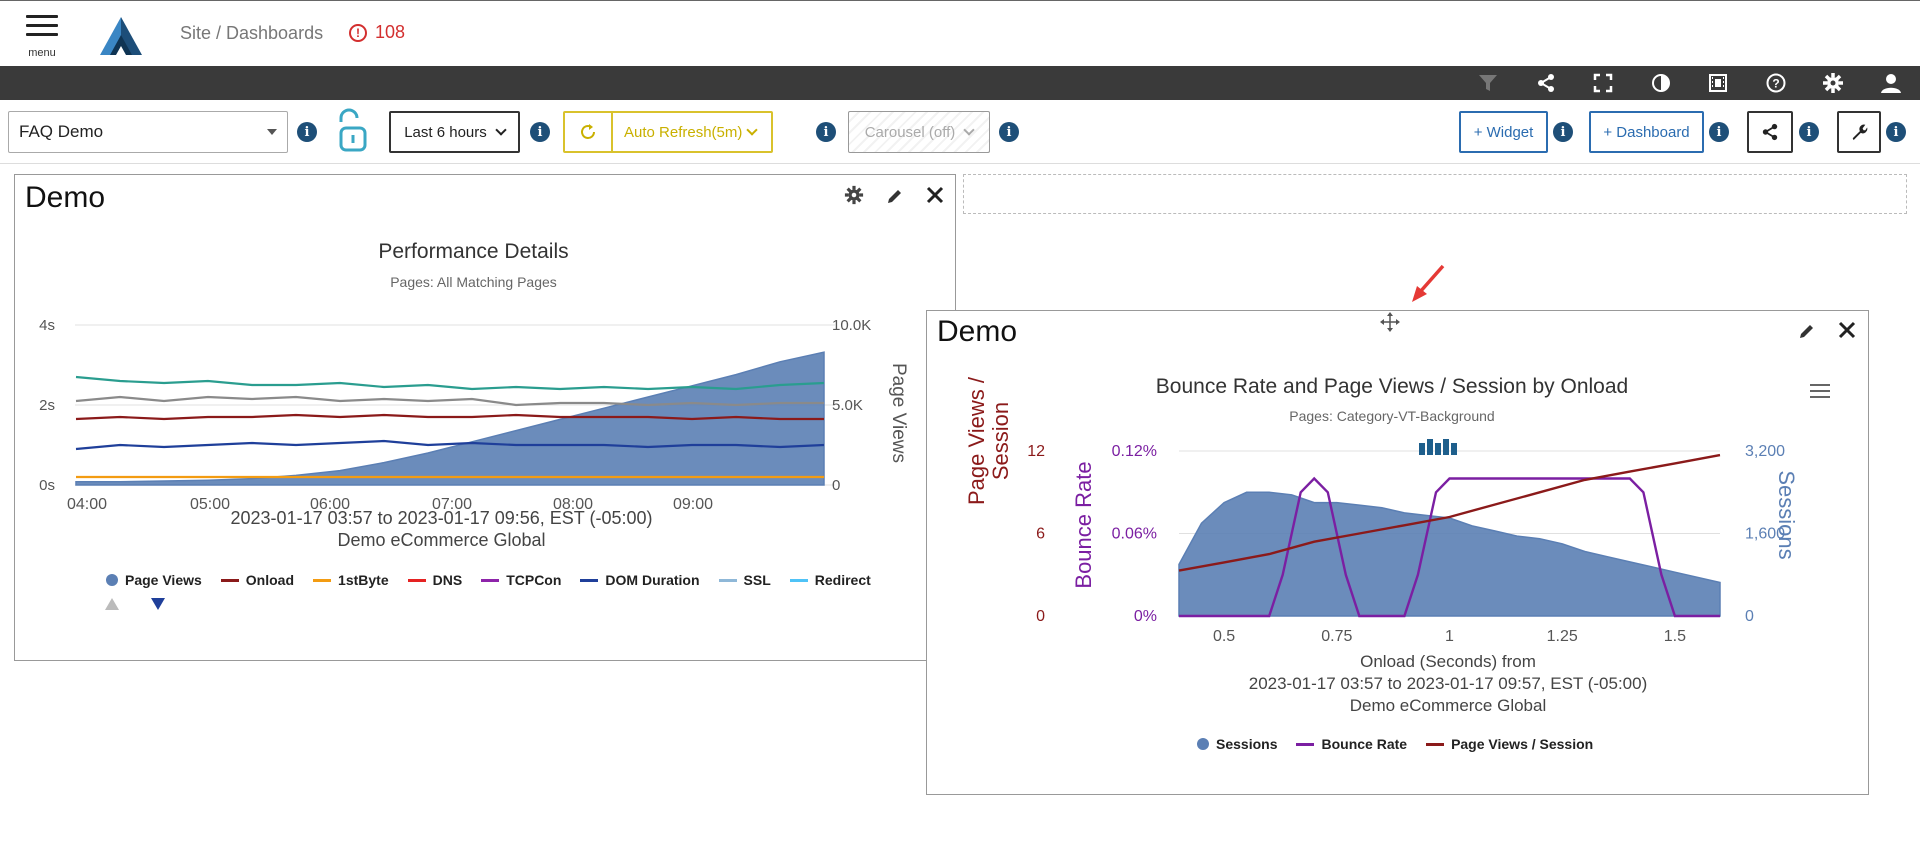 Image resolution: width=1920 pixels, height=851 pixels. What do you see at coordinates (1509, 744) in the screenshot?
I see `legend-item: Page Views / Session` at bounding box center [1509, 744].